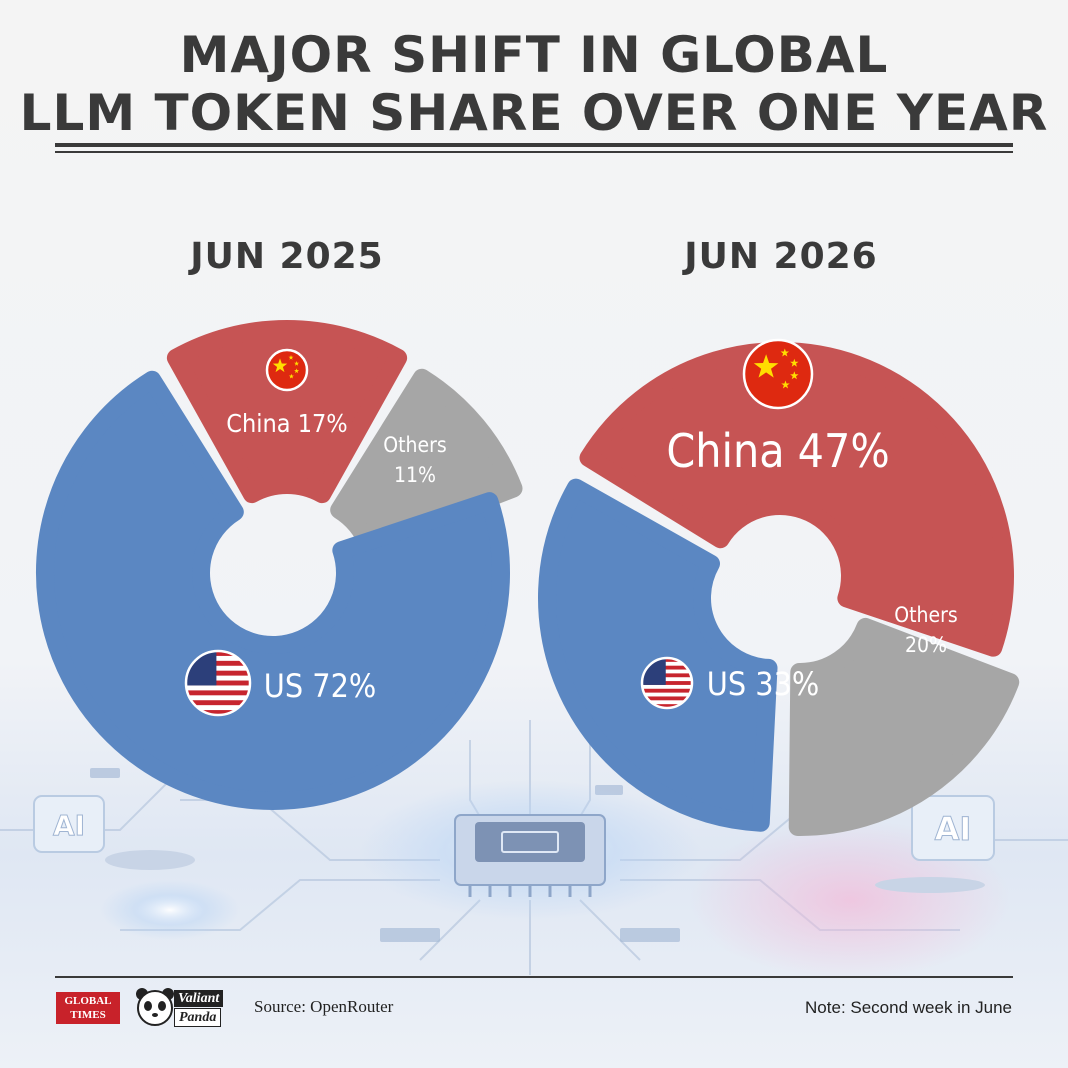  I want to click on valiant-panda-logo-line1: Valiant, so click(199, 998).